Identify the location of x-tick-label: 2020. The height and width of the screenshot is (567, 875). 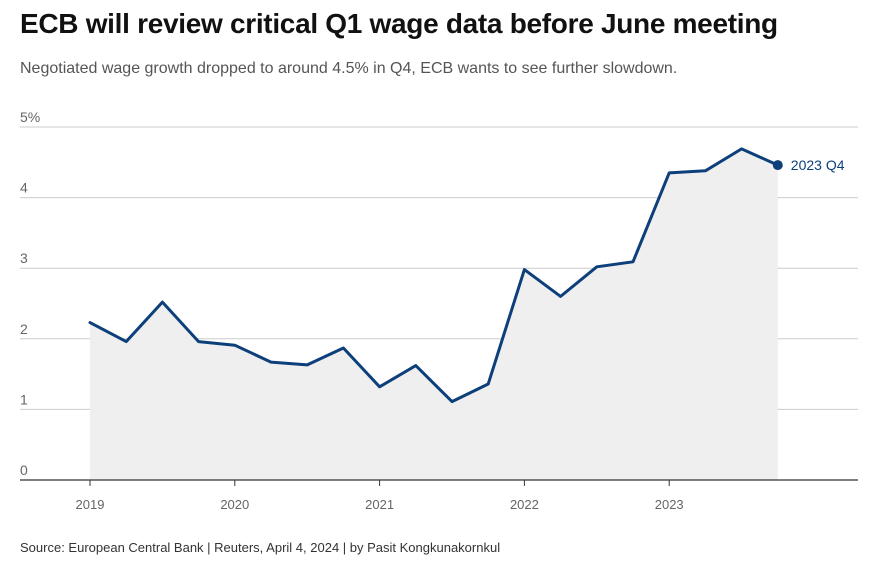
(234, 504).